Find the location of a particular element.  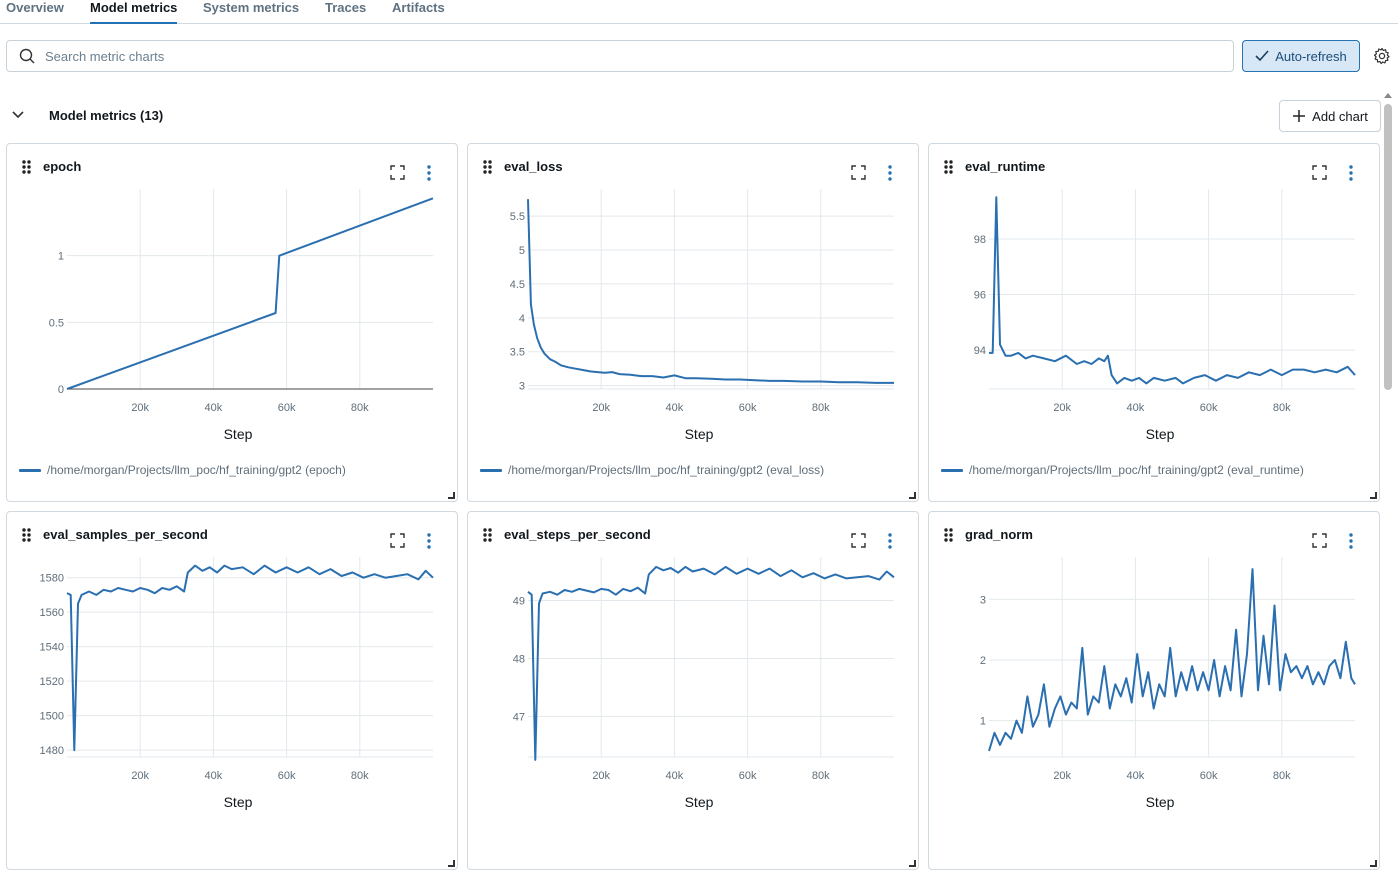

check-icon is located at coordinates (1262, 56).